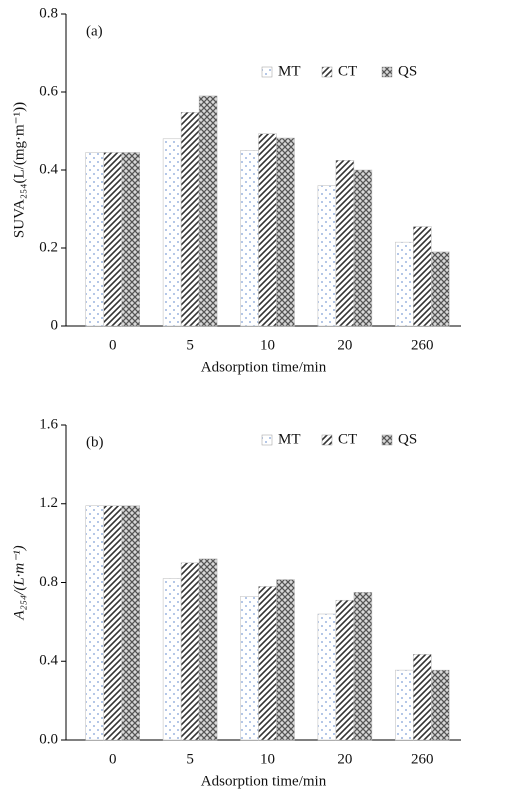  Describe the element at coordinates (94, 31) in the screenshot. I see `annotation: (a)` at that location.